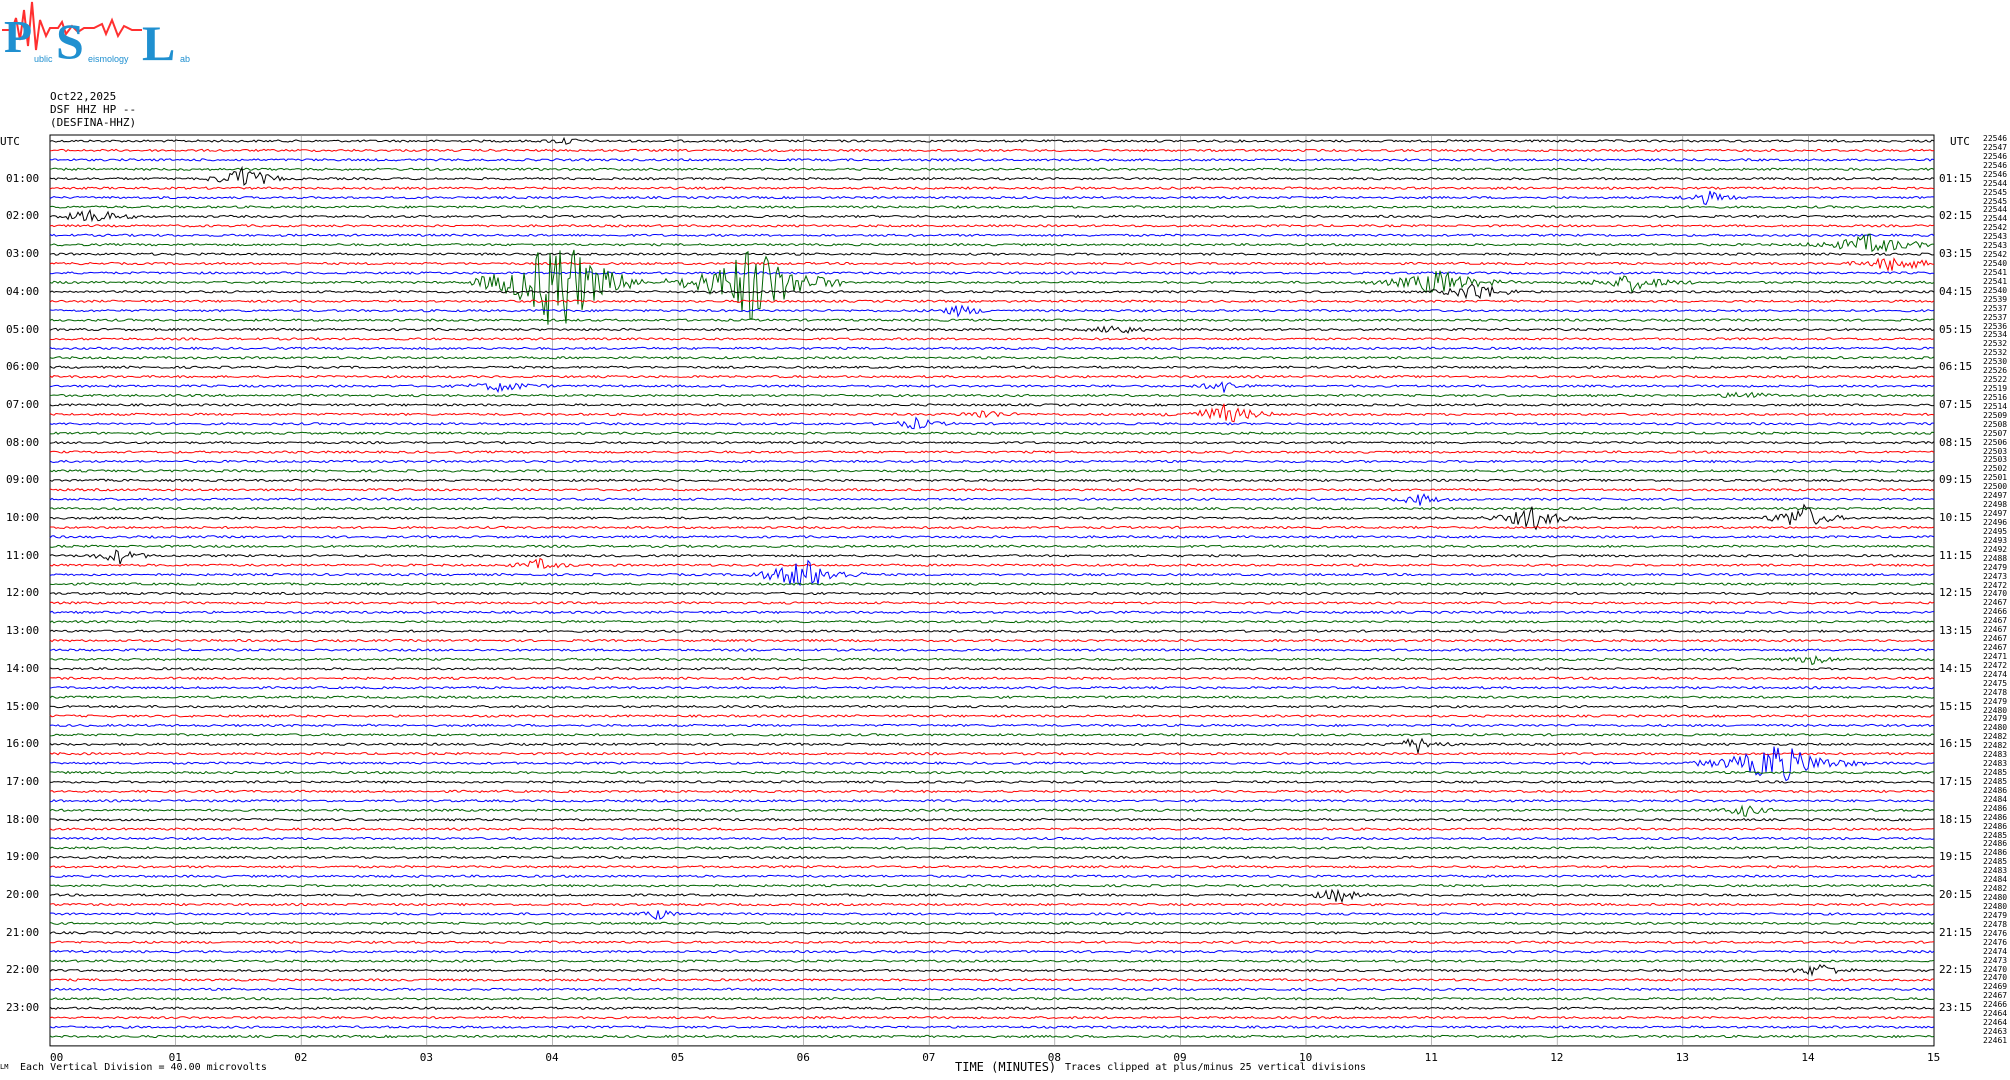 This screenshot has width=2010, height=1080. I want to click on left-hour-label: 07:00, so click(23, 404).